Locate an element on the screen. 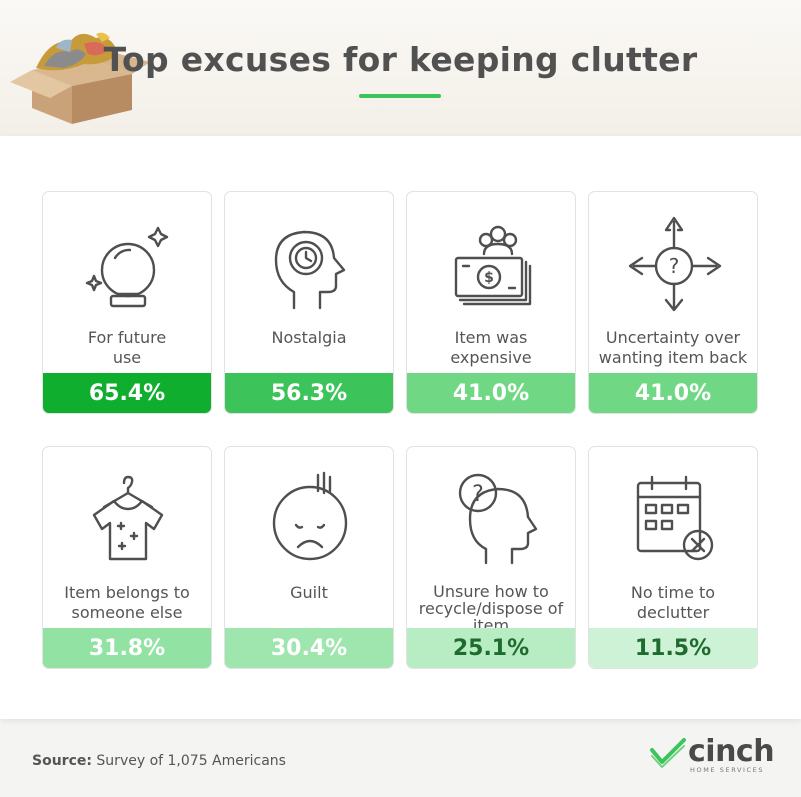 The height and width of the screenshot is (797, 801). value-label: 11.5% is located at coordinates (673, 648).